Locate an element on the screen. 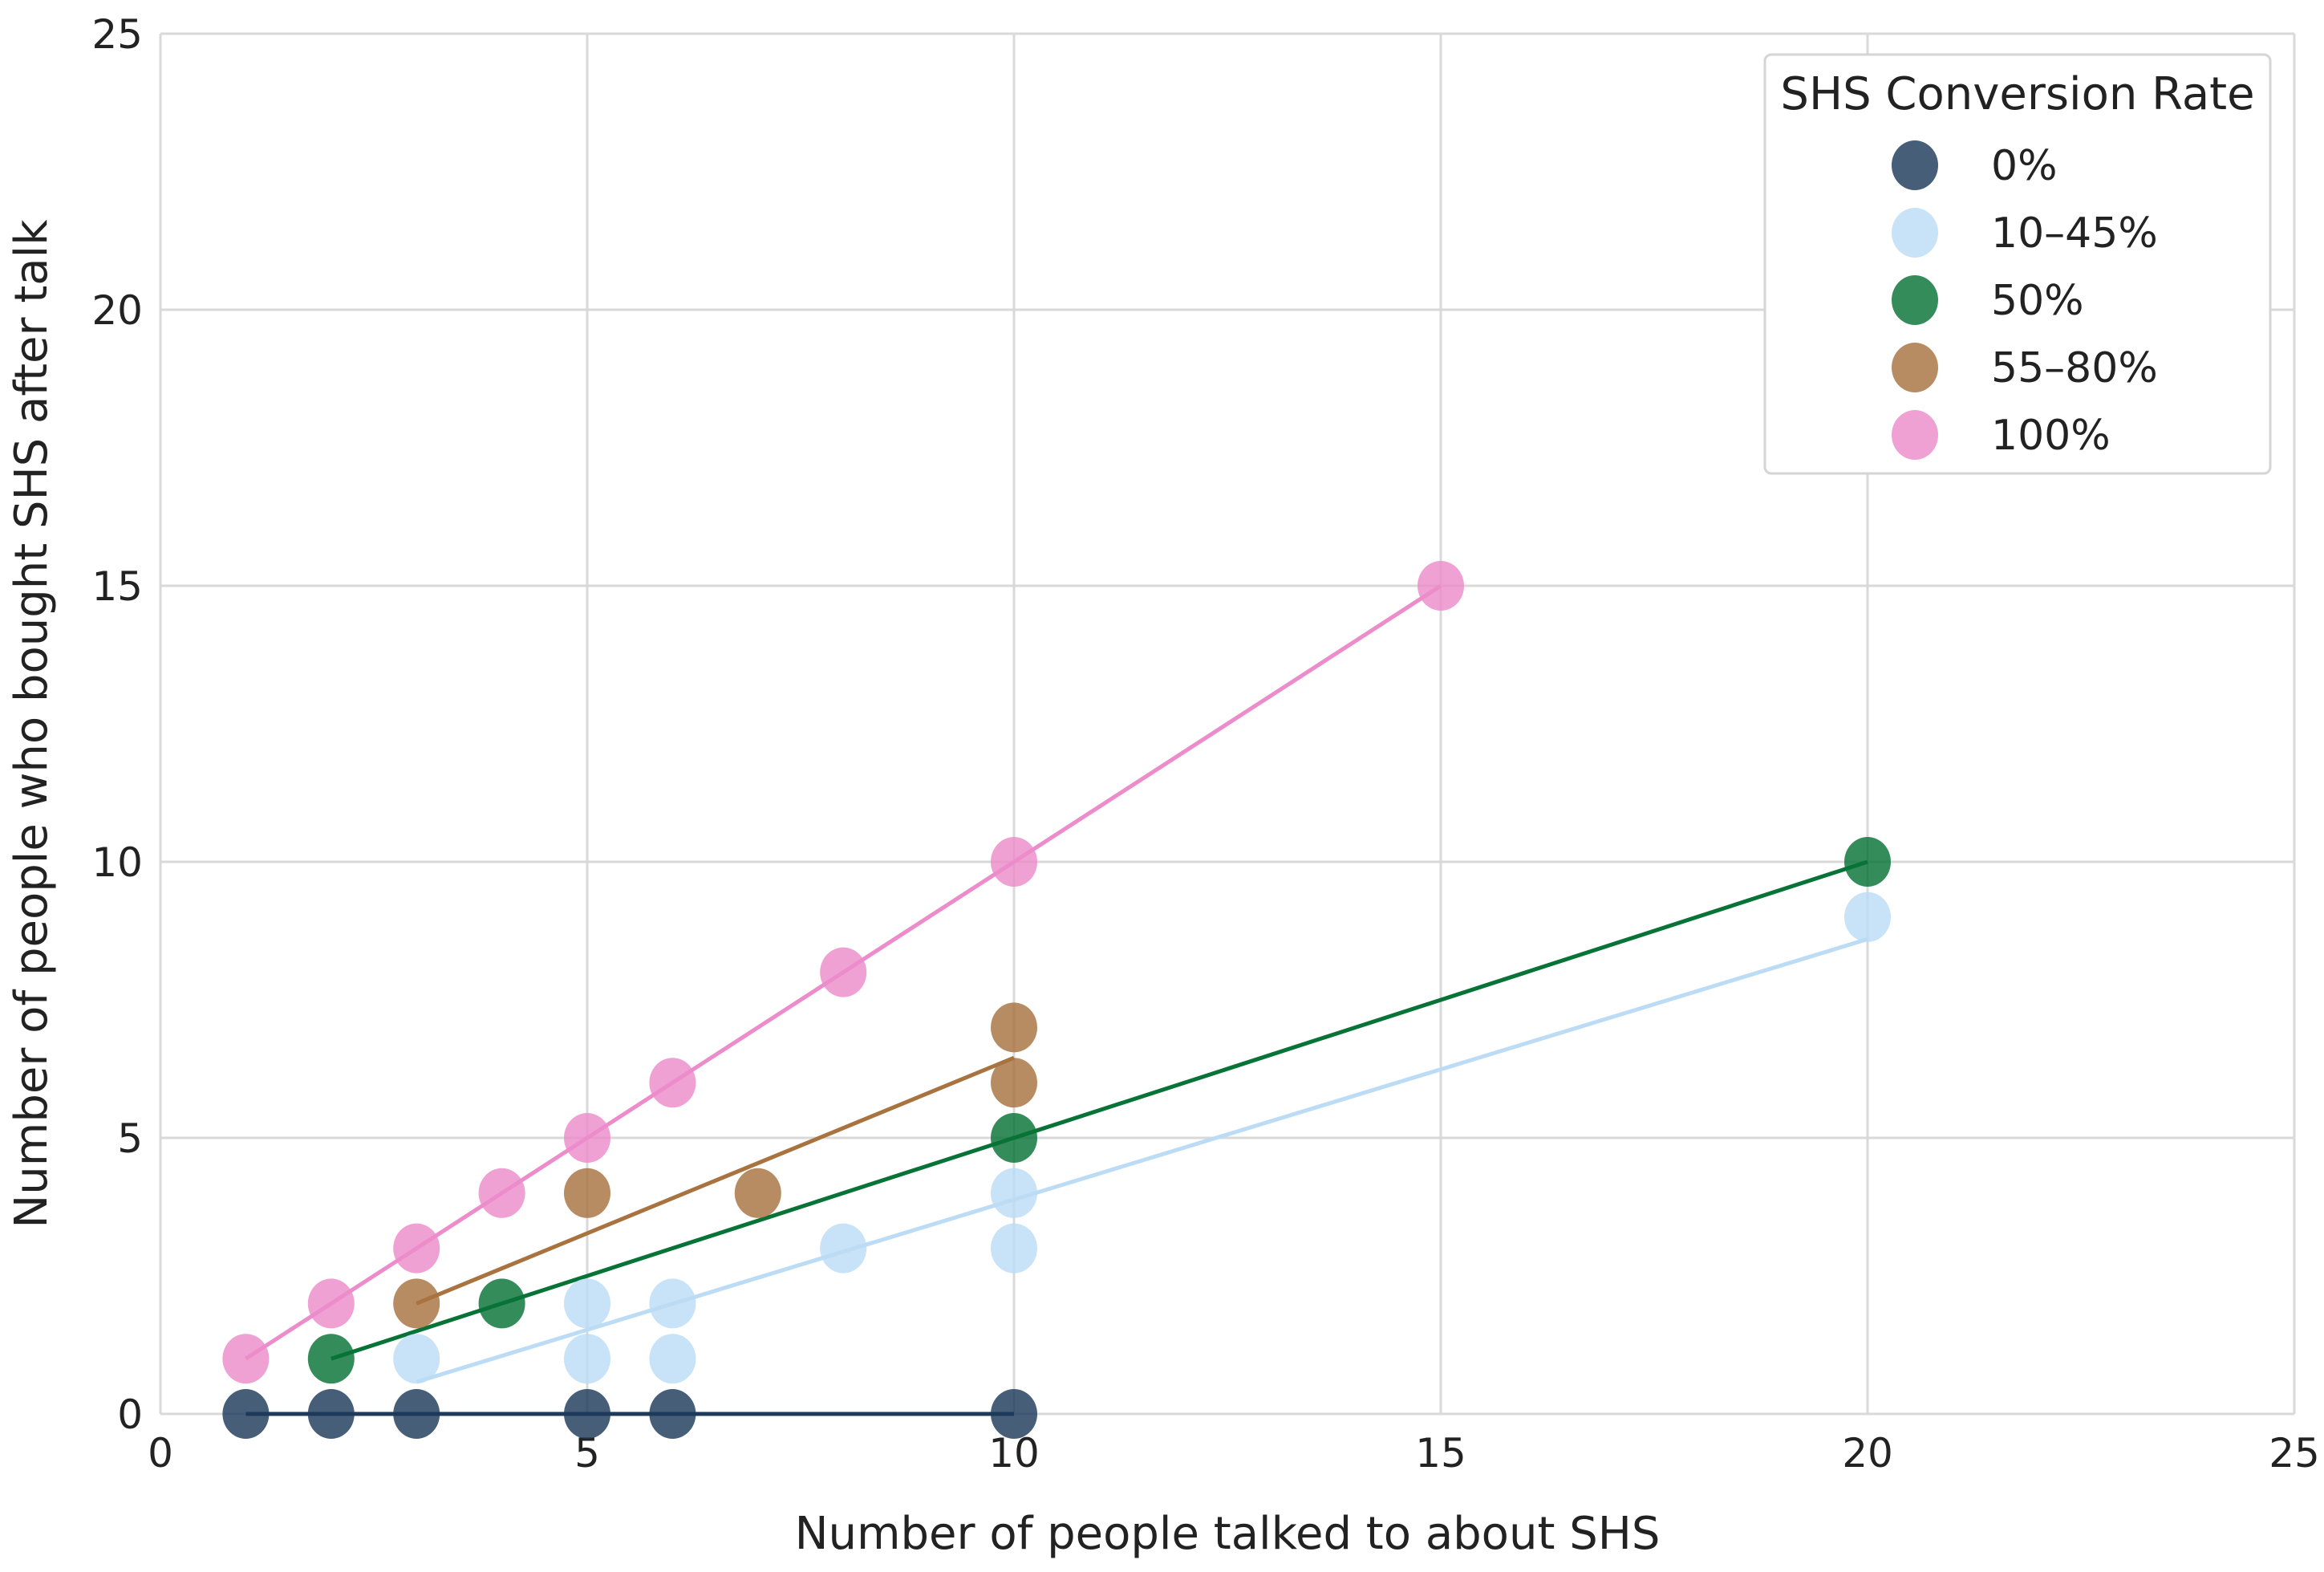 The image size is (2324, 1572). legend-label-10-45: 10–45% is located at coordinates (2074, 233).